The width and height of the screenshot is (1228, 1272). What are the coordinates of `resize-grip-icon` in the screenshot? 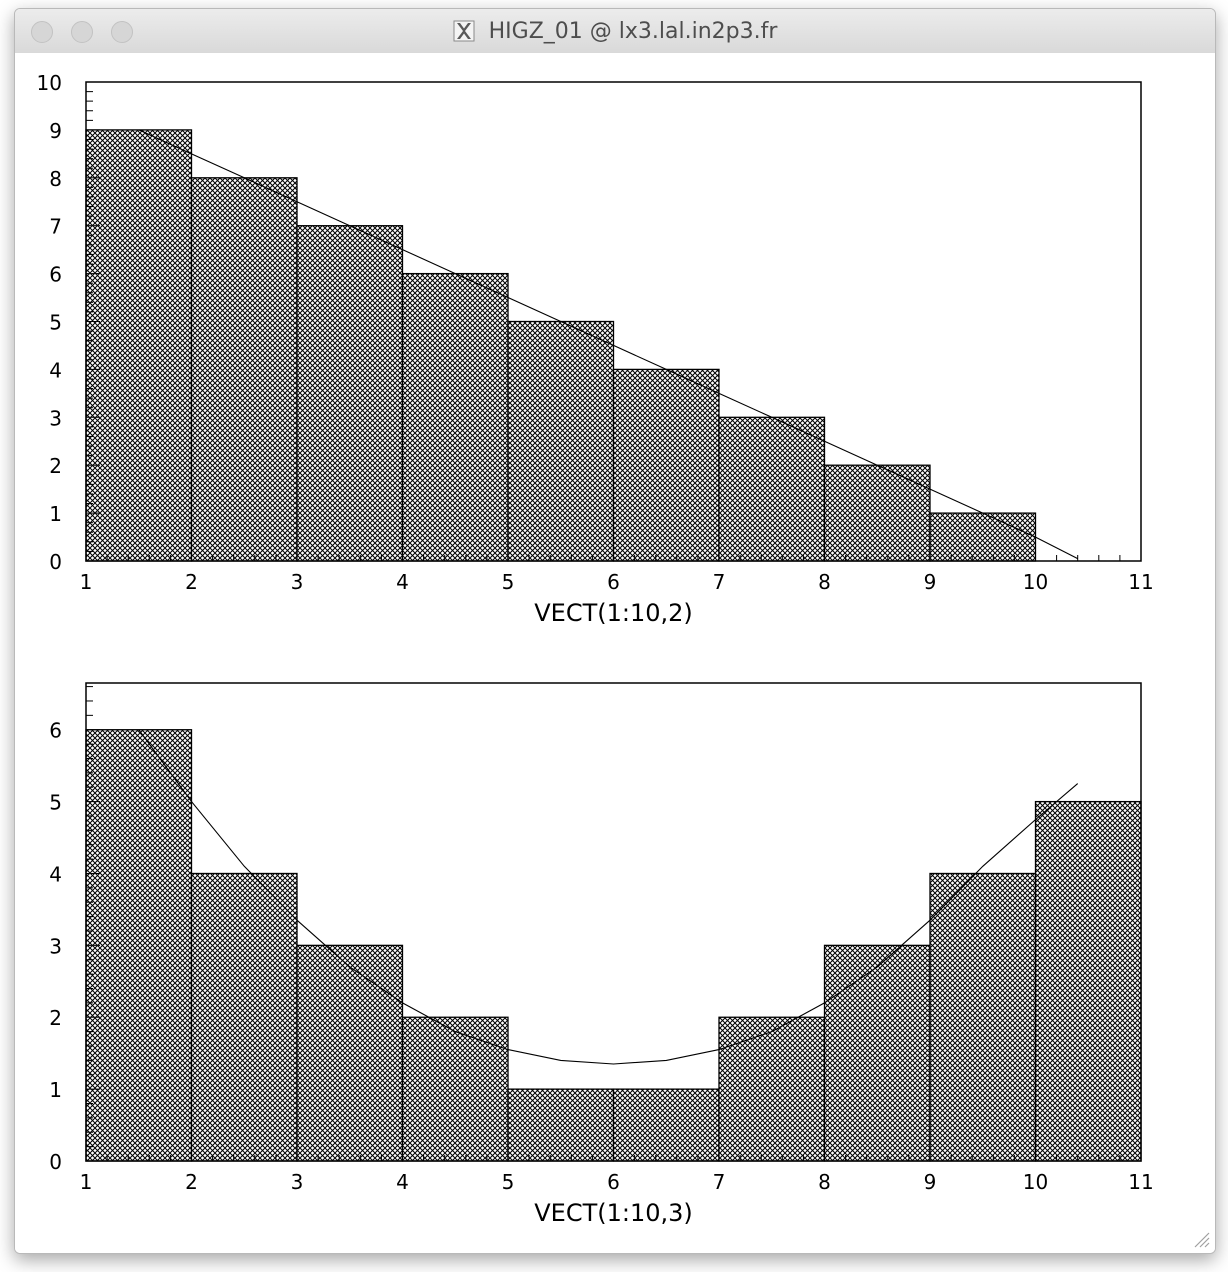 It's located at (1200, 1238).